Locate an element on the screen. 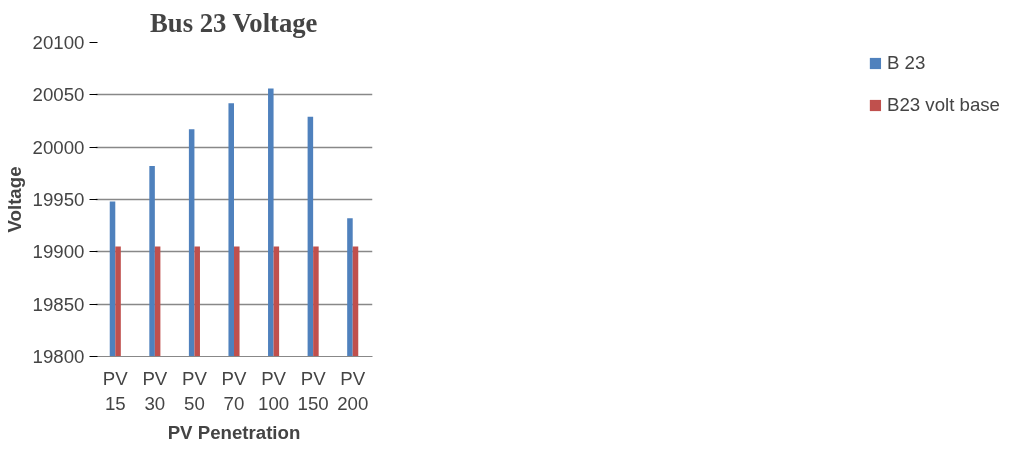  legend-label: B23 volt base is located at coordinates (943, 105).